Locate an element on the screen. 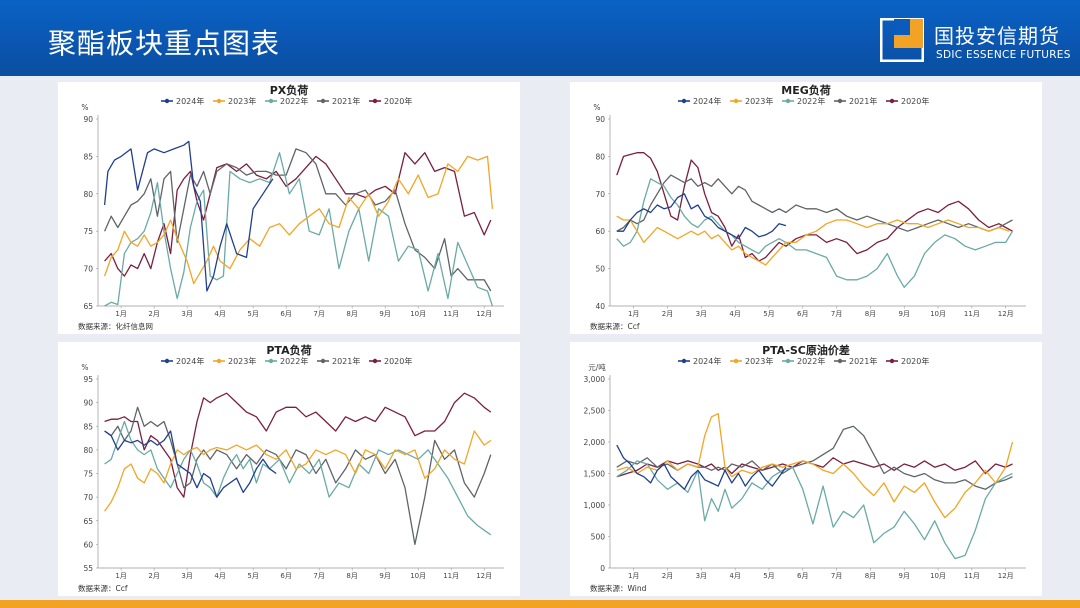  y-tick-label: 55 is located at coordinates (88, 568).